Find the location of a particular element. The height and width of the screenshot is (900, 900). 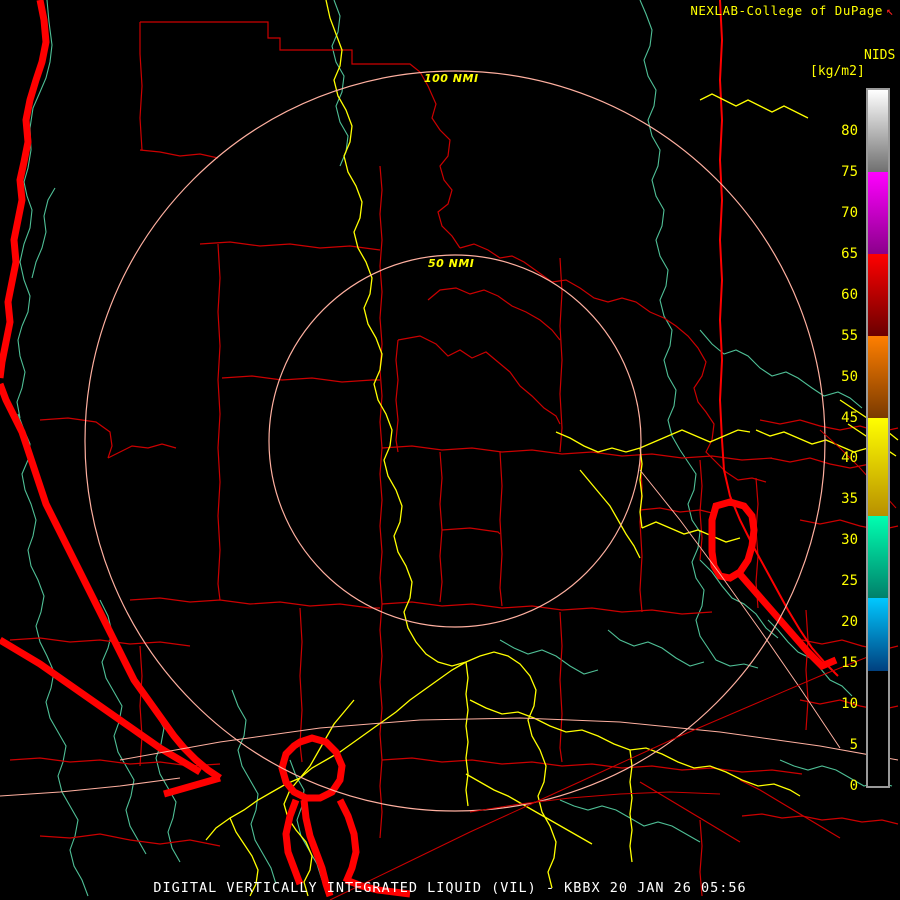

colorbar-segment-magenta is located at coordinates (878, 212).